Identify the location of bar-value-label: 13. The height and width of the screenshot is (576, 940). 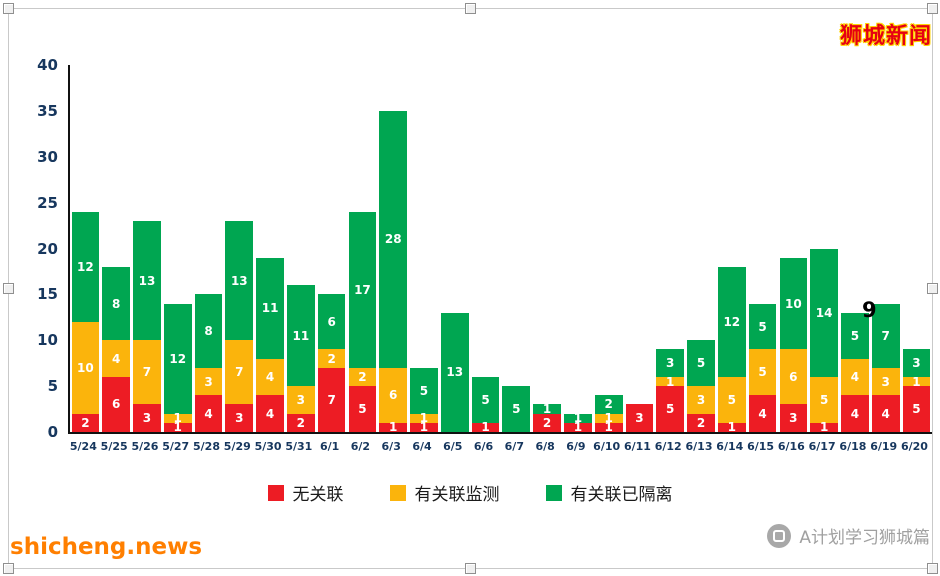
(239, 280).